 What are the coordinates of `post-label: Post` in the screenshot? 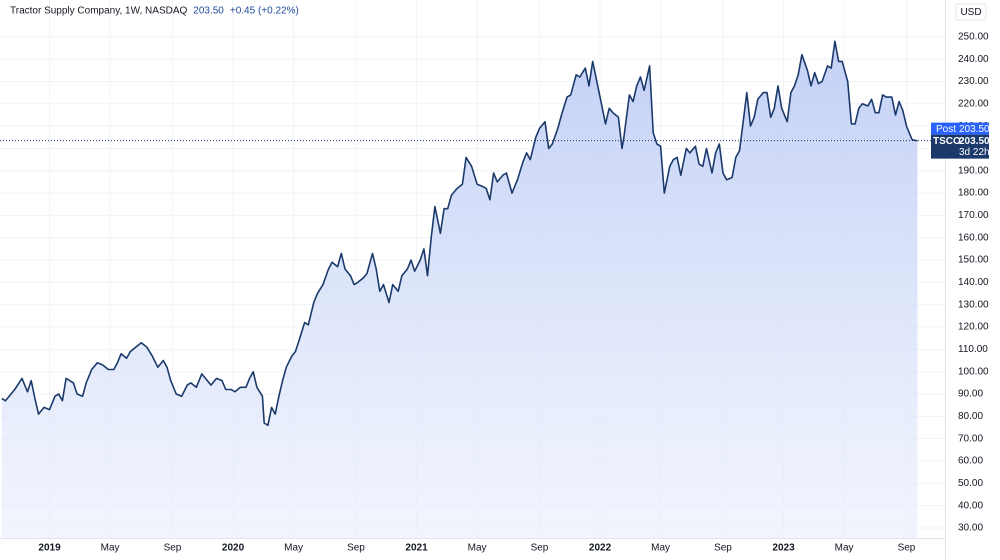 It's located at (946, 129).